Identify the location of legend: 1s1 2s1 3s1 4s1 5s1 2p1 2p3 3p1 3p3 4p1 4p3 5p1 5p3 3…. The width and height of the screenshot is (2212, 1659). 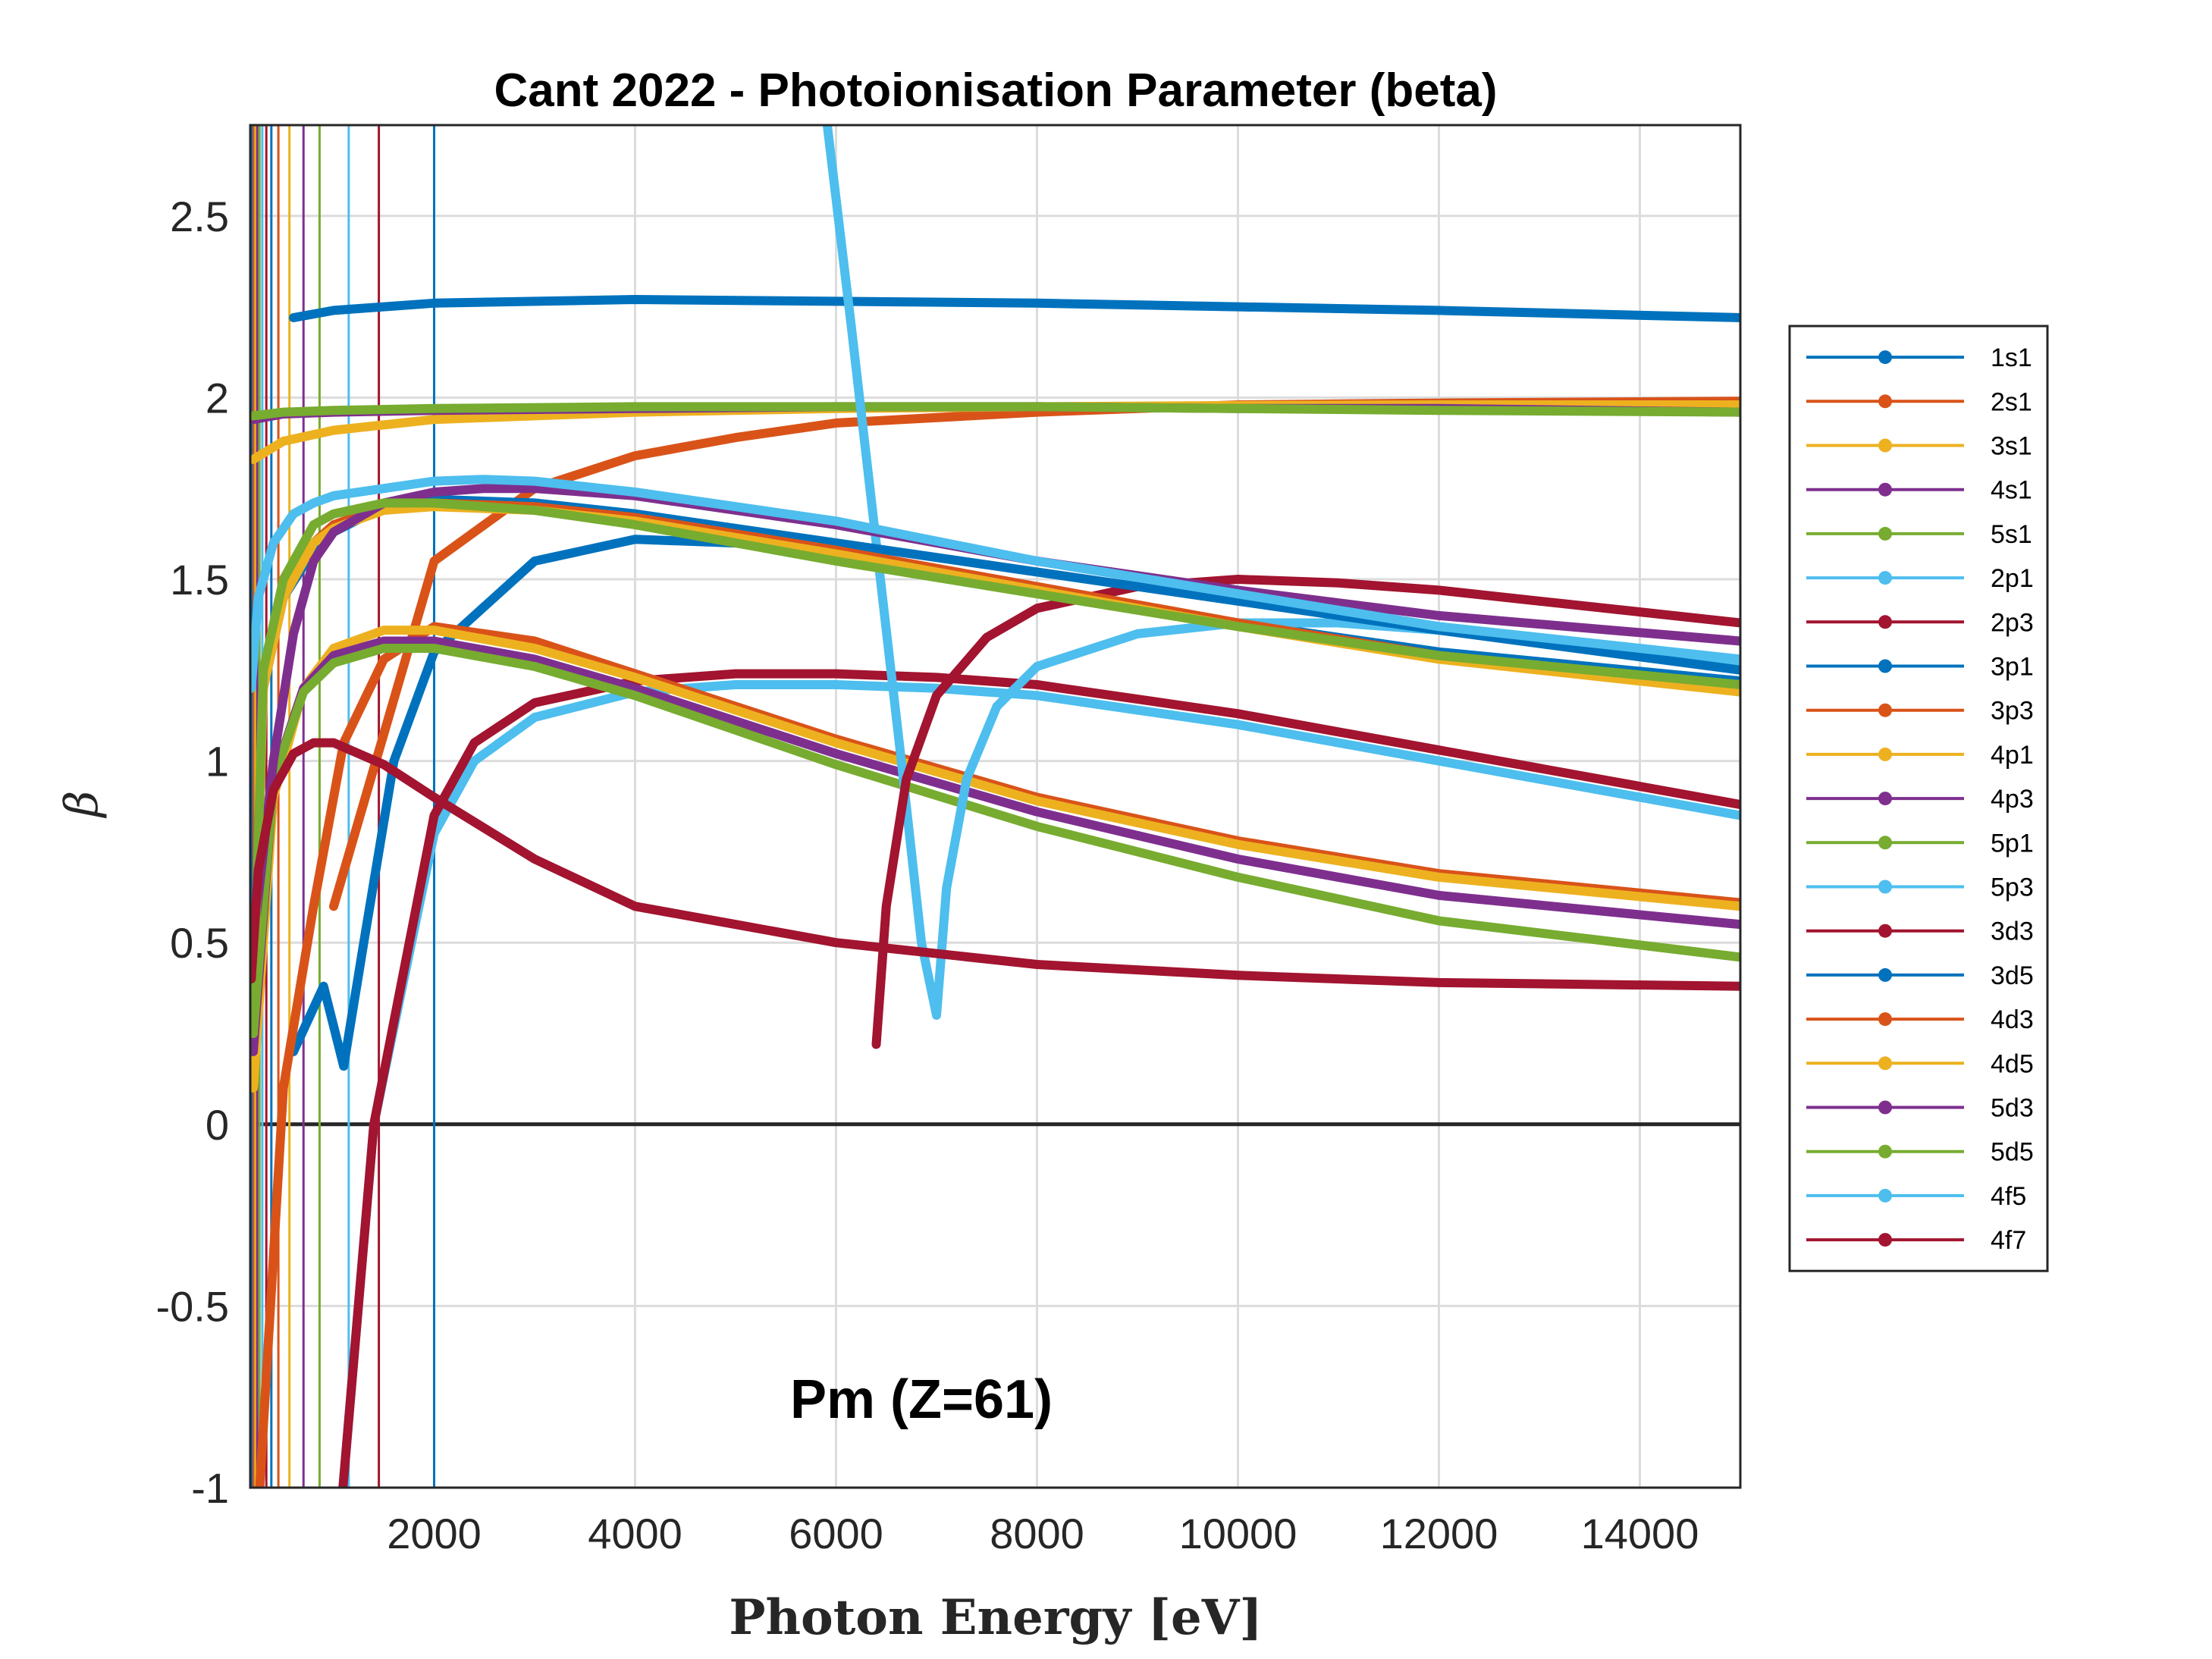
(1918, 798).